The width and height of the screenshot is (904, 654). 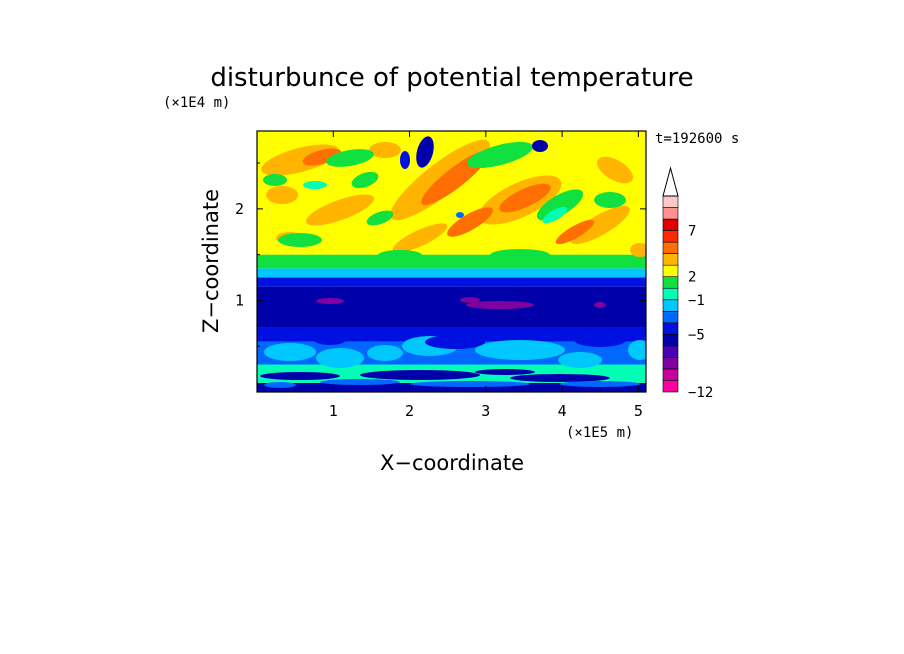 I want to click on colorbar-tick-label: −1, so click(x=696, y=301).